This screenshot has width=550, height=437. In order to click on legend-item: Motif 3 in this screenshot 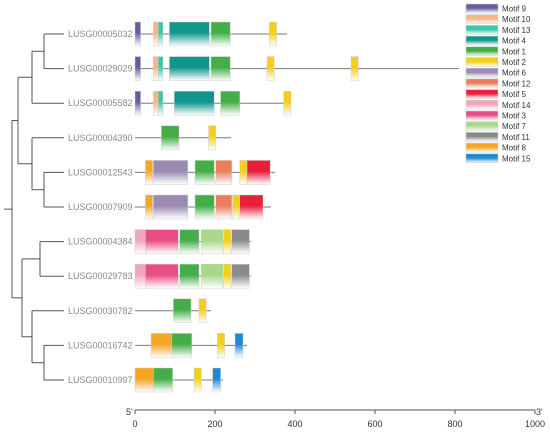, I will do `click(496, 115)`.